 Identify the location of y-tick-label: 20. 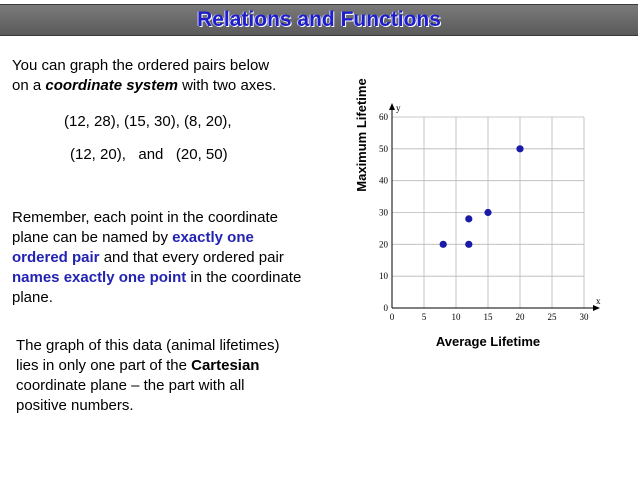
(384, 244).